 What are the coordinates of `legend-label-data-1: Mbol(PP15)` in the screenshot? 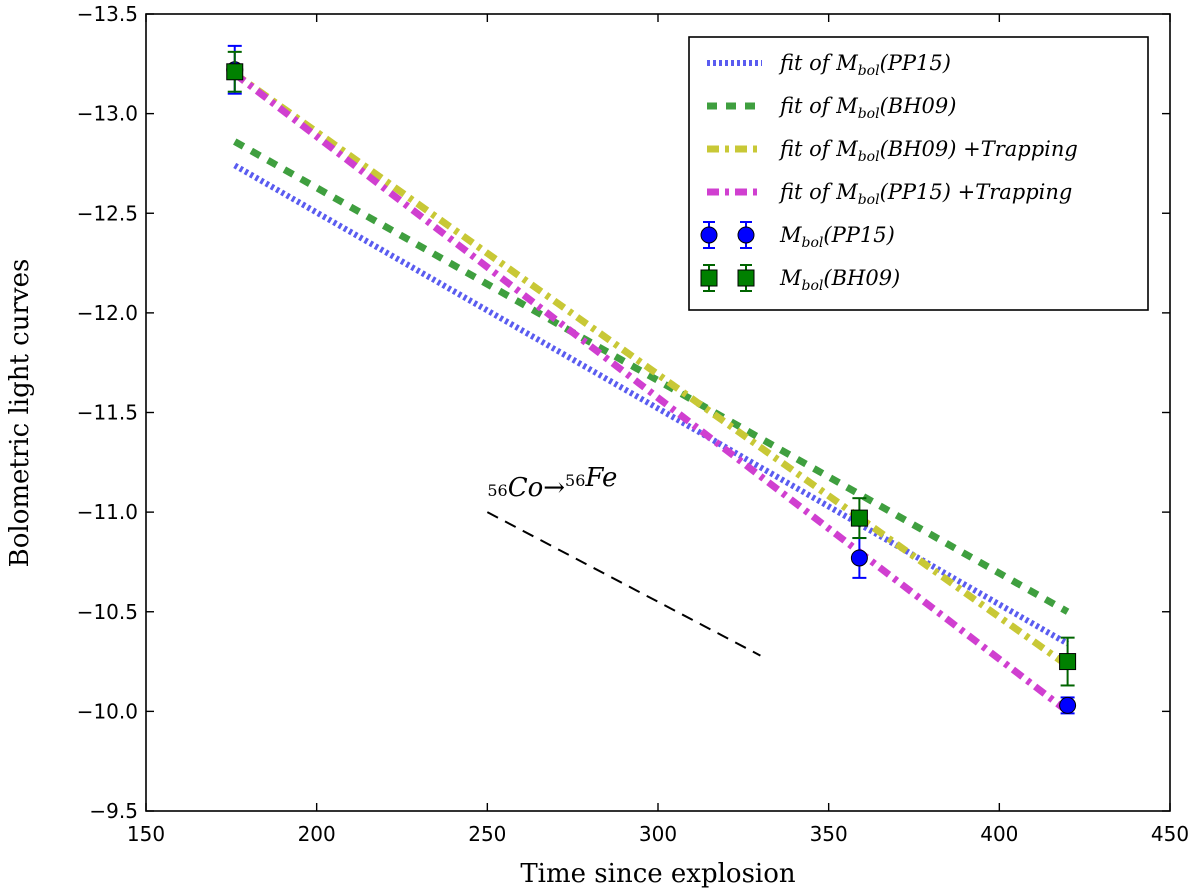 It's located at (837, 237).